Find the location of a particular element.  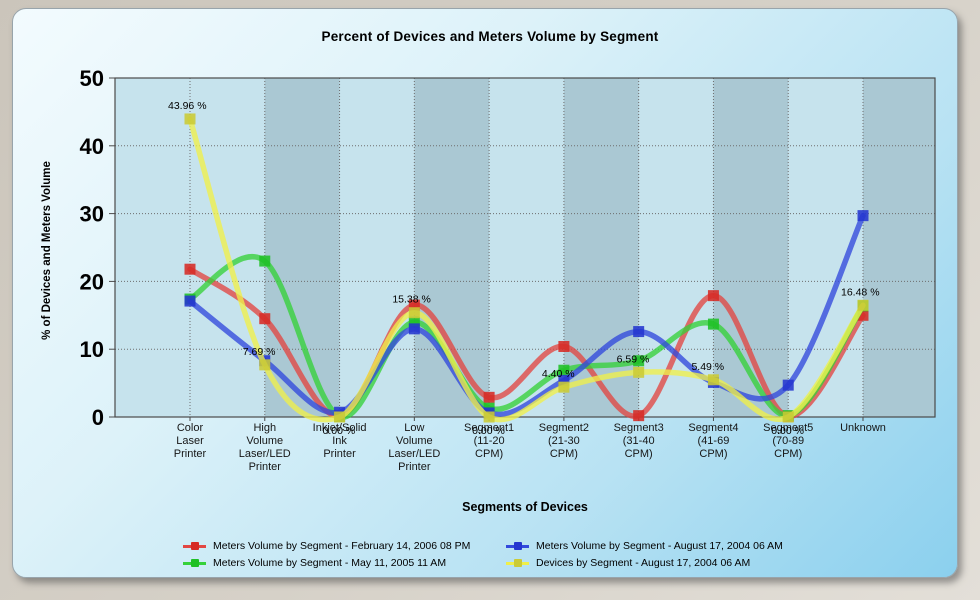

data-point-label: 43.96 % is located at coordinates (187, 106).